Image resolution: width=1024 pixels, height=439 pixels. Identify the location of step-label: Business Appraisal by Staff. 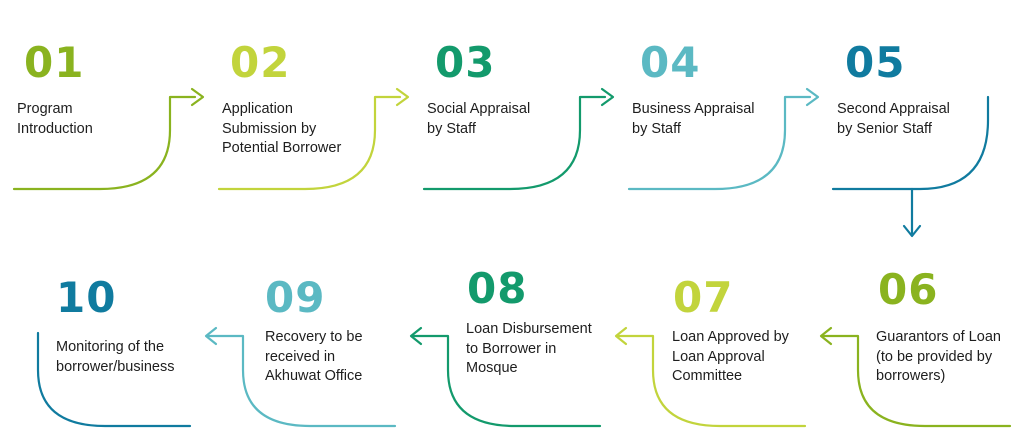
(693, 119).